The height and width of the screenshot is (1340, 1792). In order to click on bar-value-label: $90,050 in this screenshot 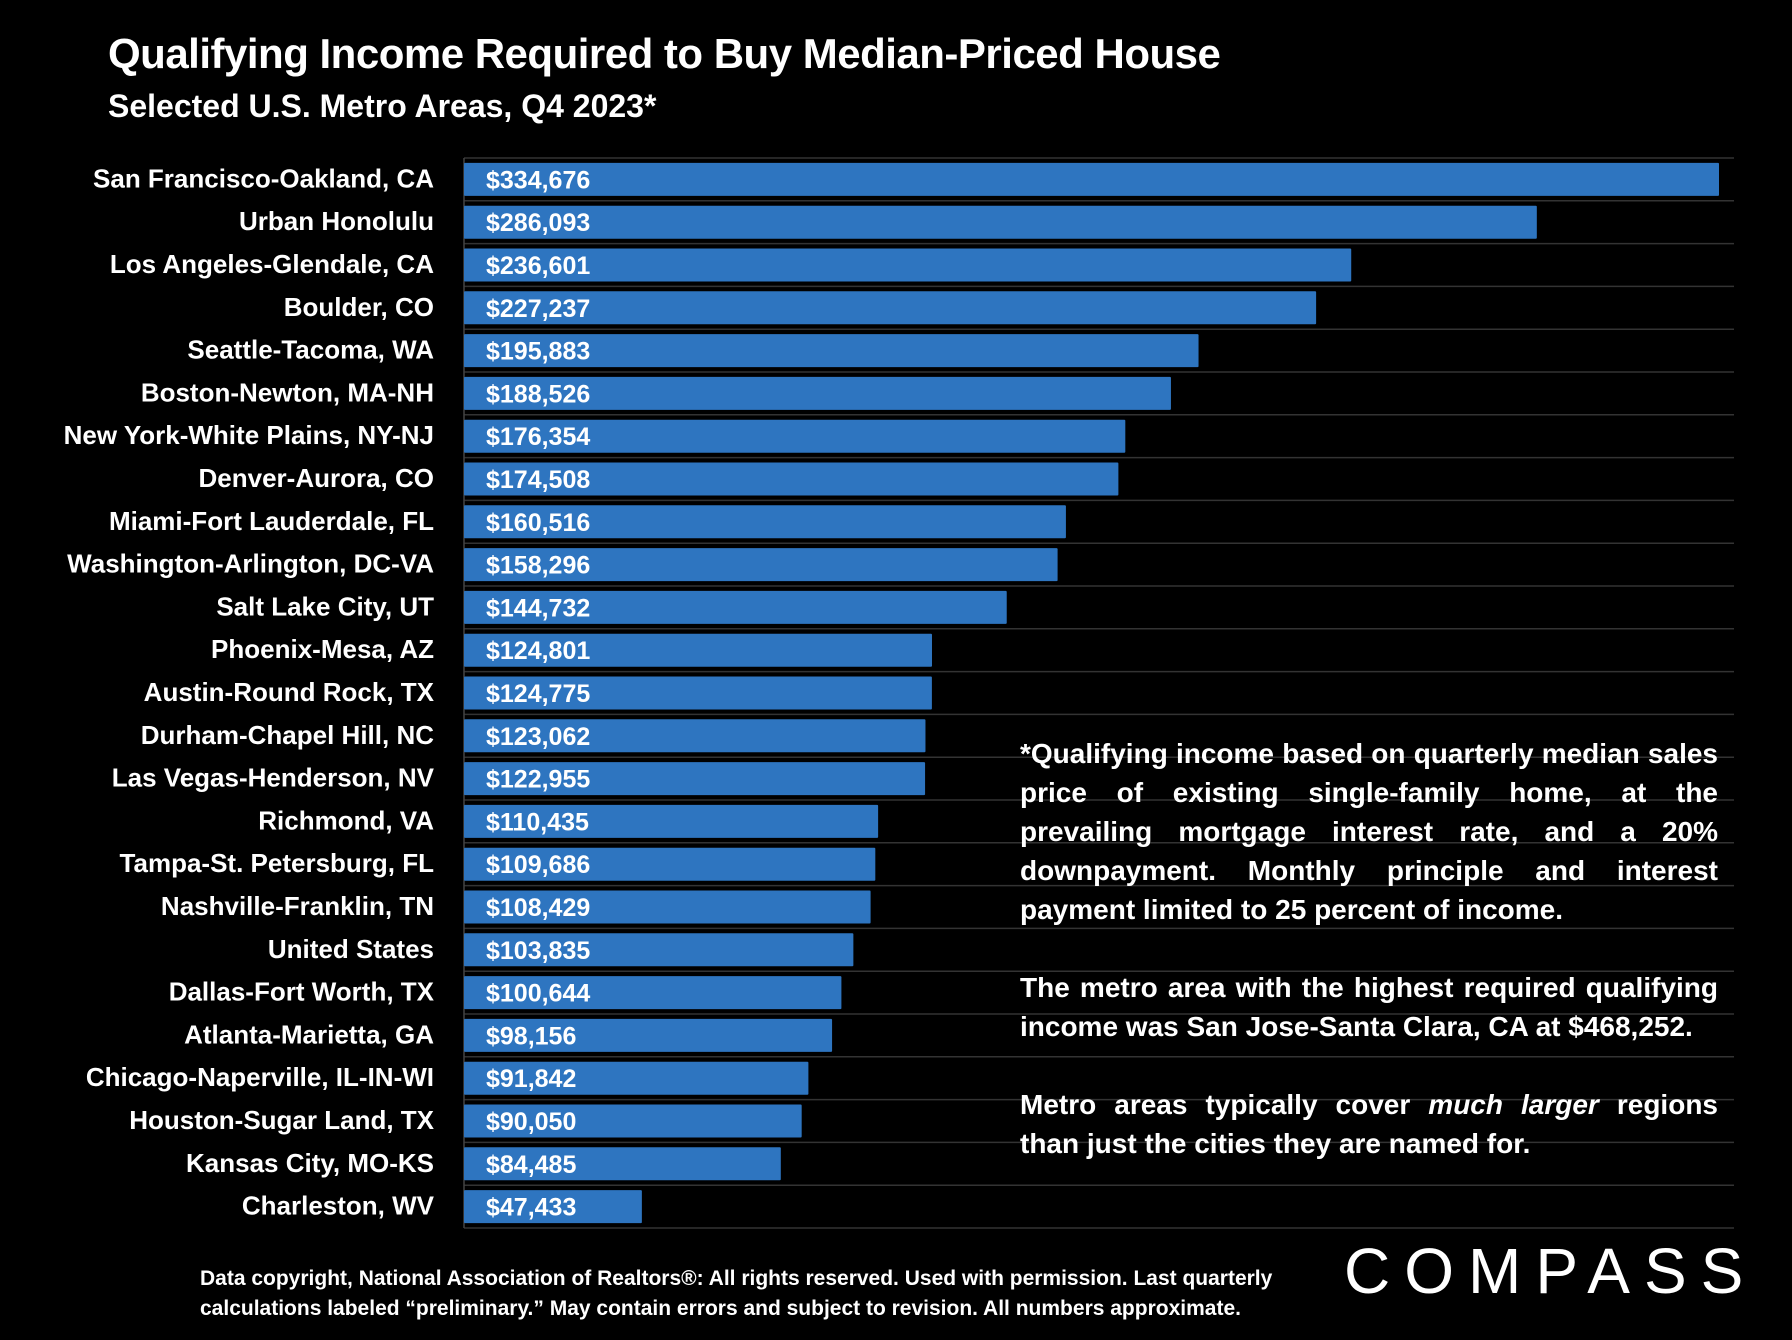, I will do `click(531, 1122)`.